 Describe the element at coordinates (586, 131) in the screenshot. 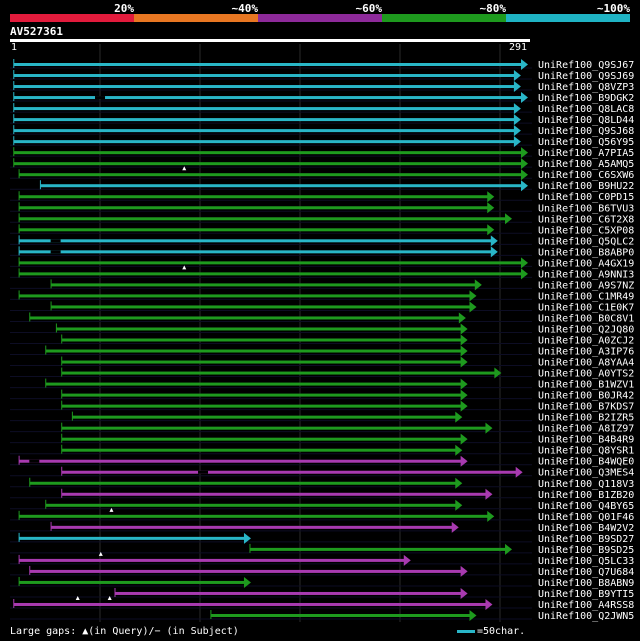

I see `hit-label: UniRef100_Q9SJ68` at that location.